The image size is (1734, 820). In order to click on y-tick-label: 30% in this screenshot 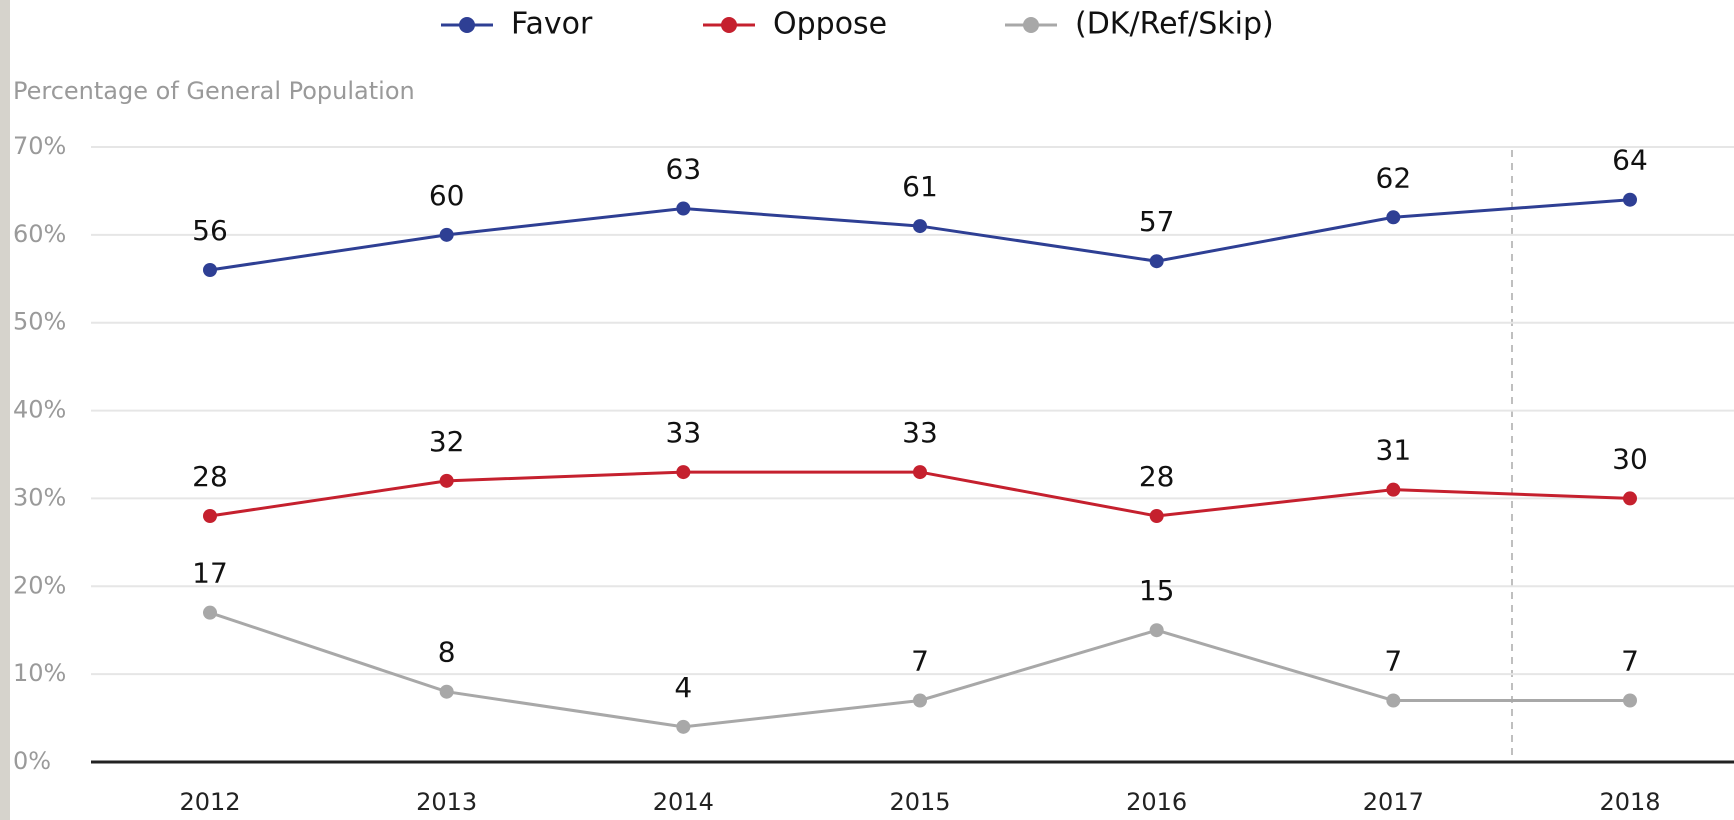, I will do `click(39, 497)`.